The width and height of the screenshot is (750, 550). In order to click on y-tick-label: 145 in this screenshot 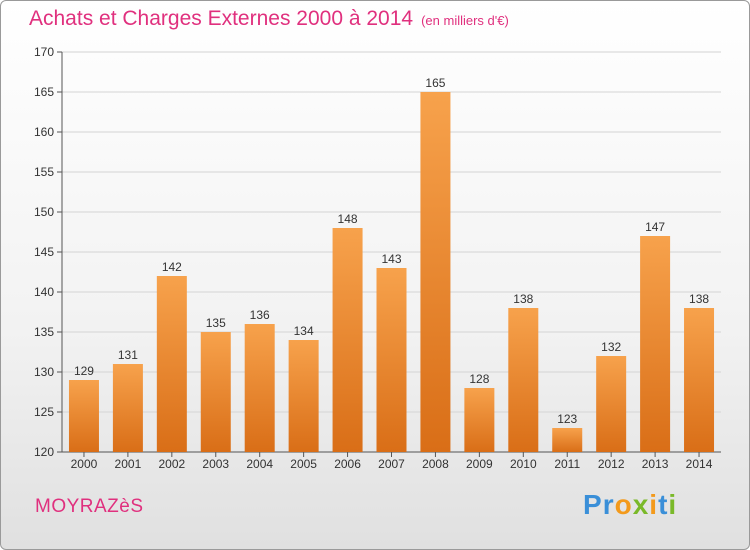, I will do `click(44, 252)`.